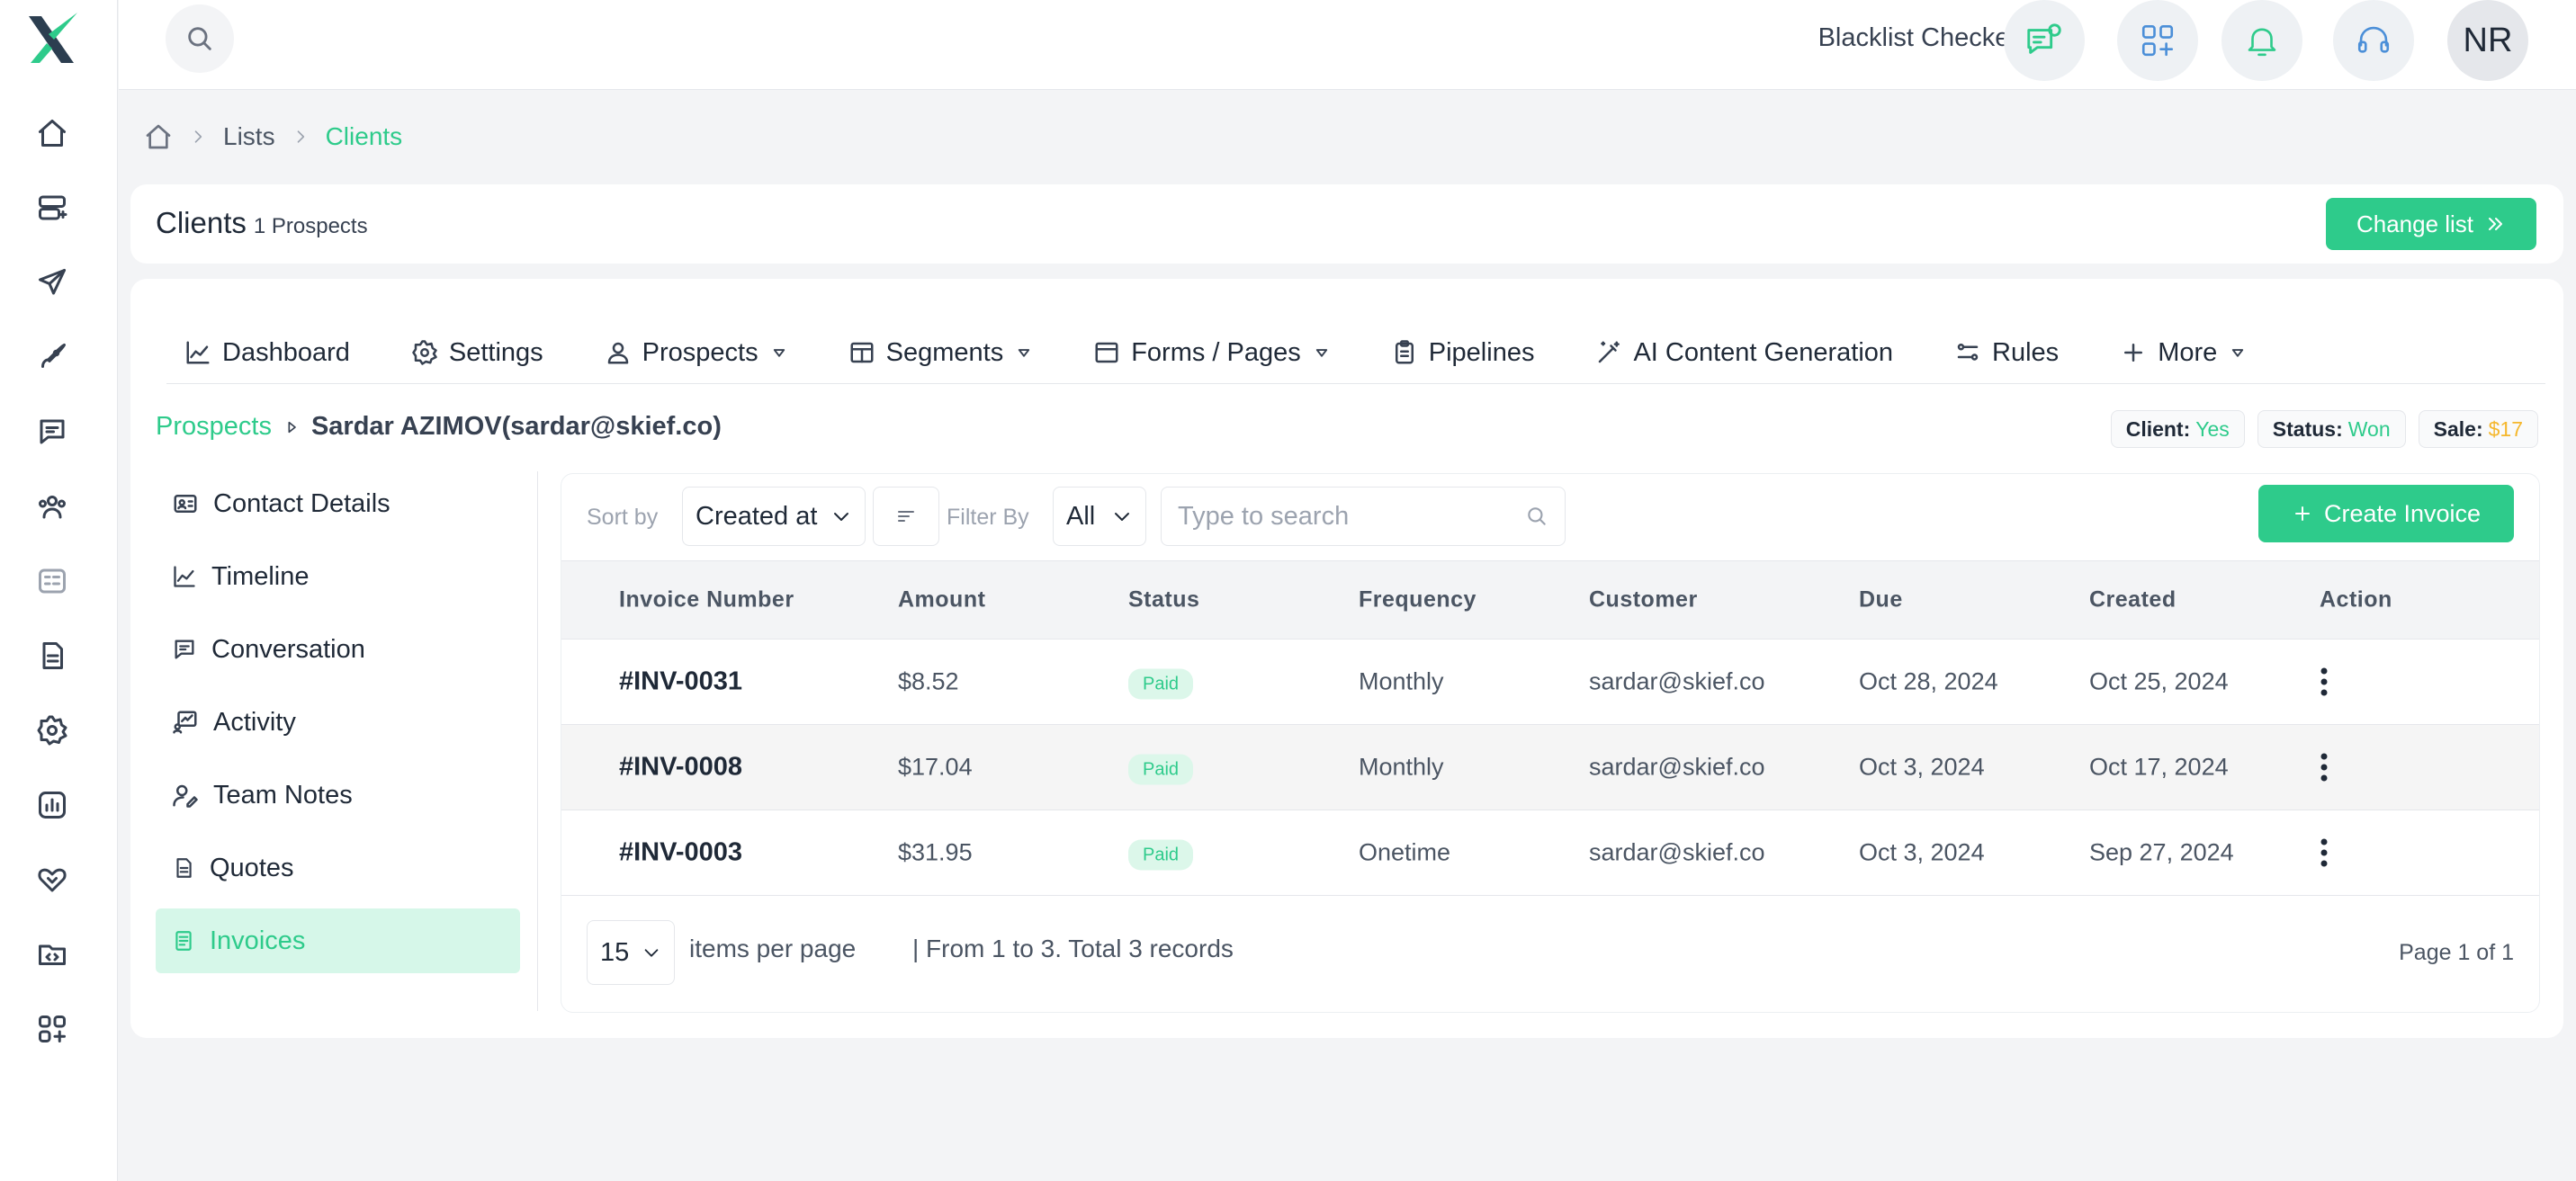  What do you see at coordinates (291, 427) in the screenshot?
I see `caret-right-icon` at bounding box center [291, 427].